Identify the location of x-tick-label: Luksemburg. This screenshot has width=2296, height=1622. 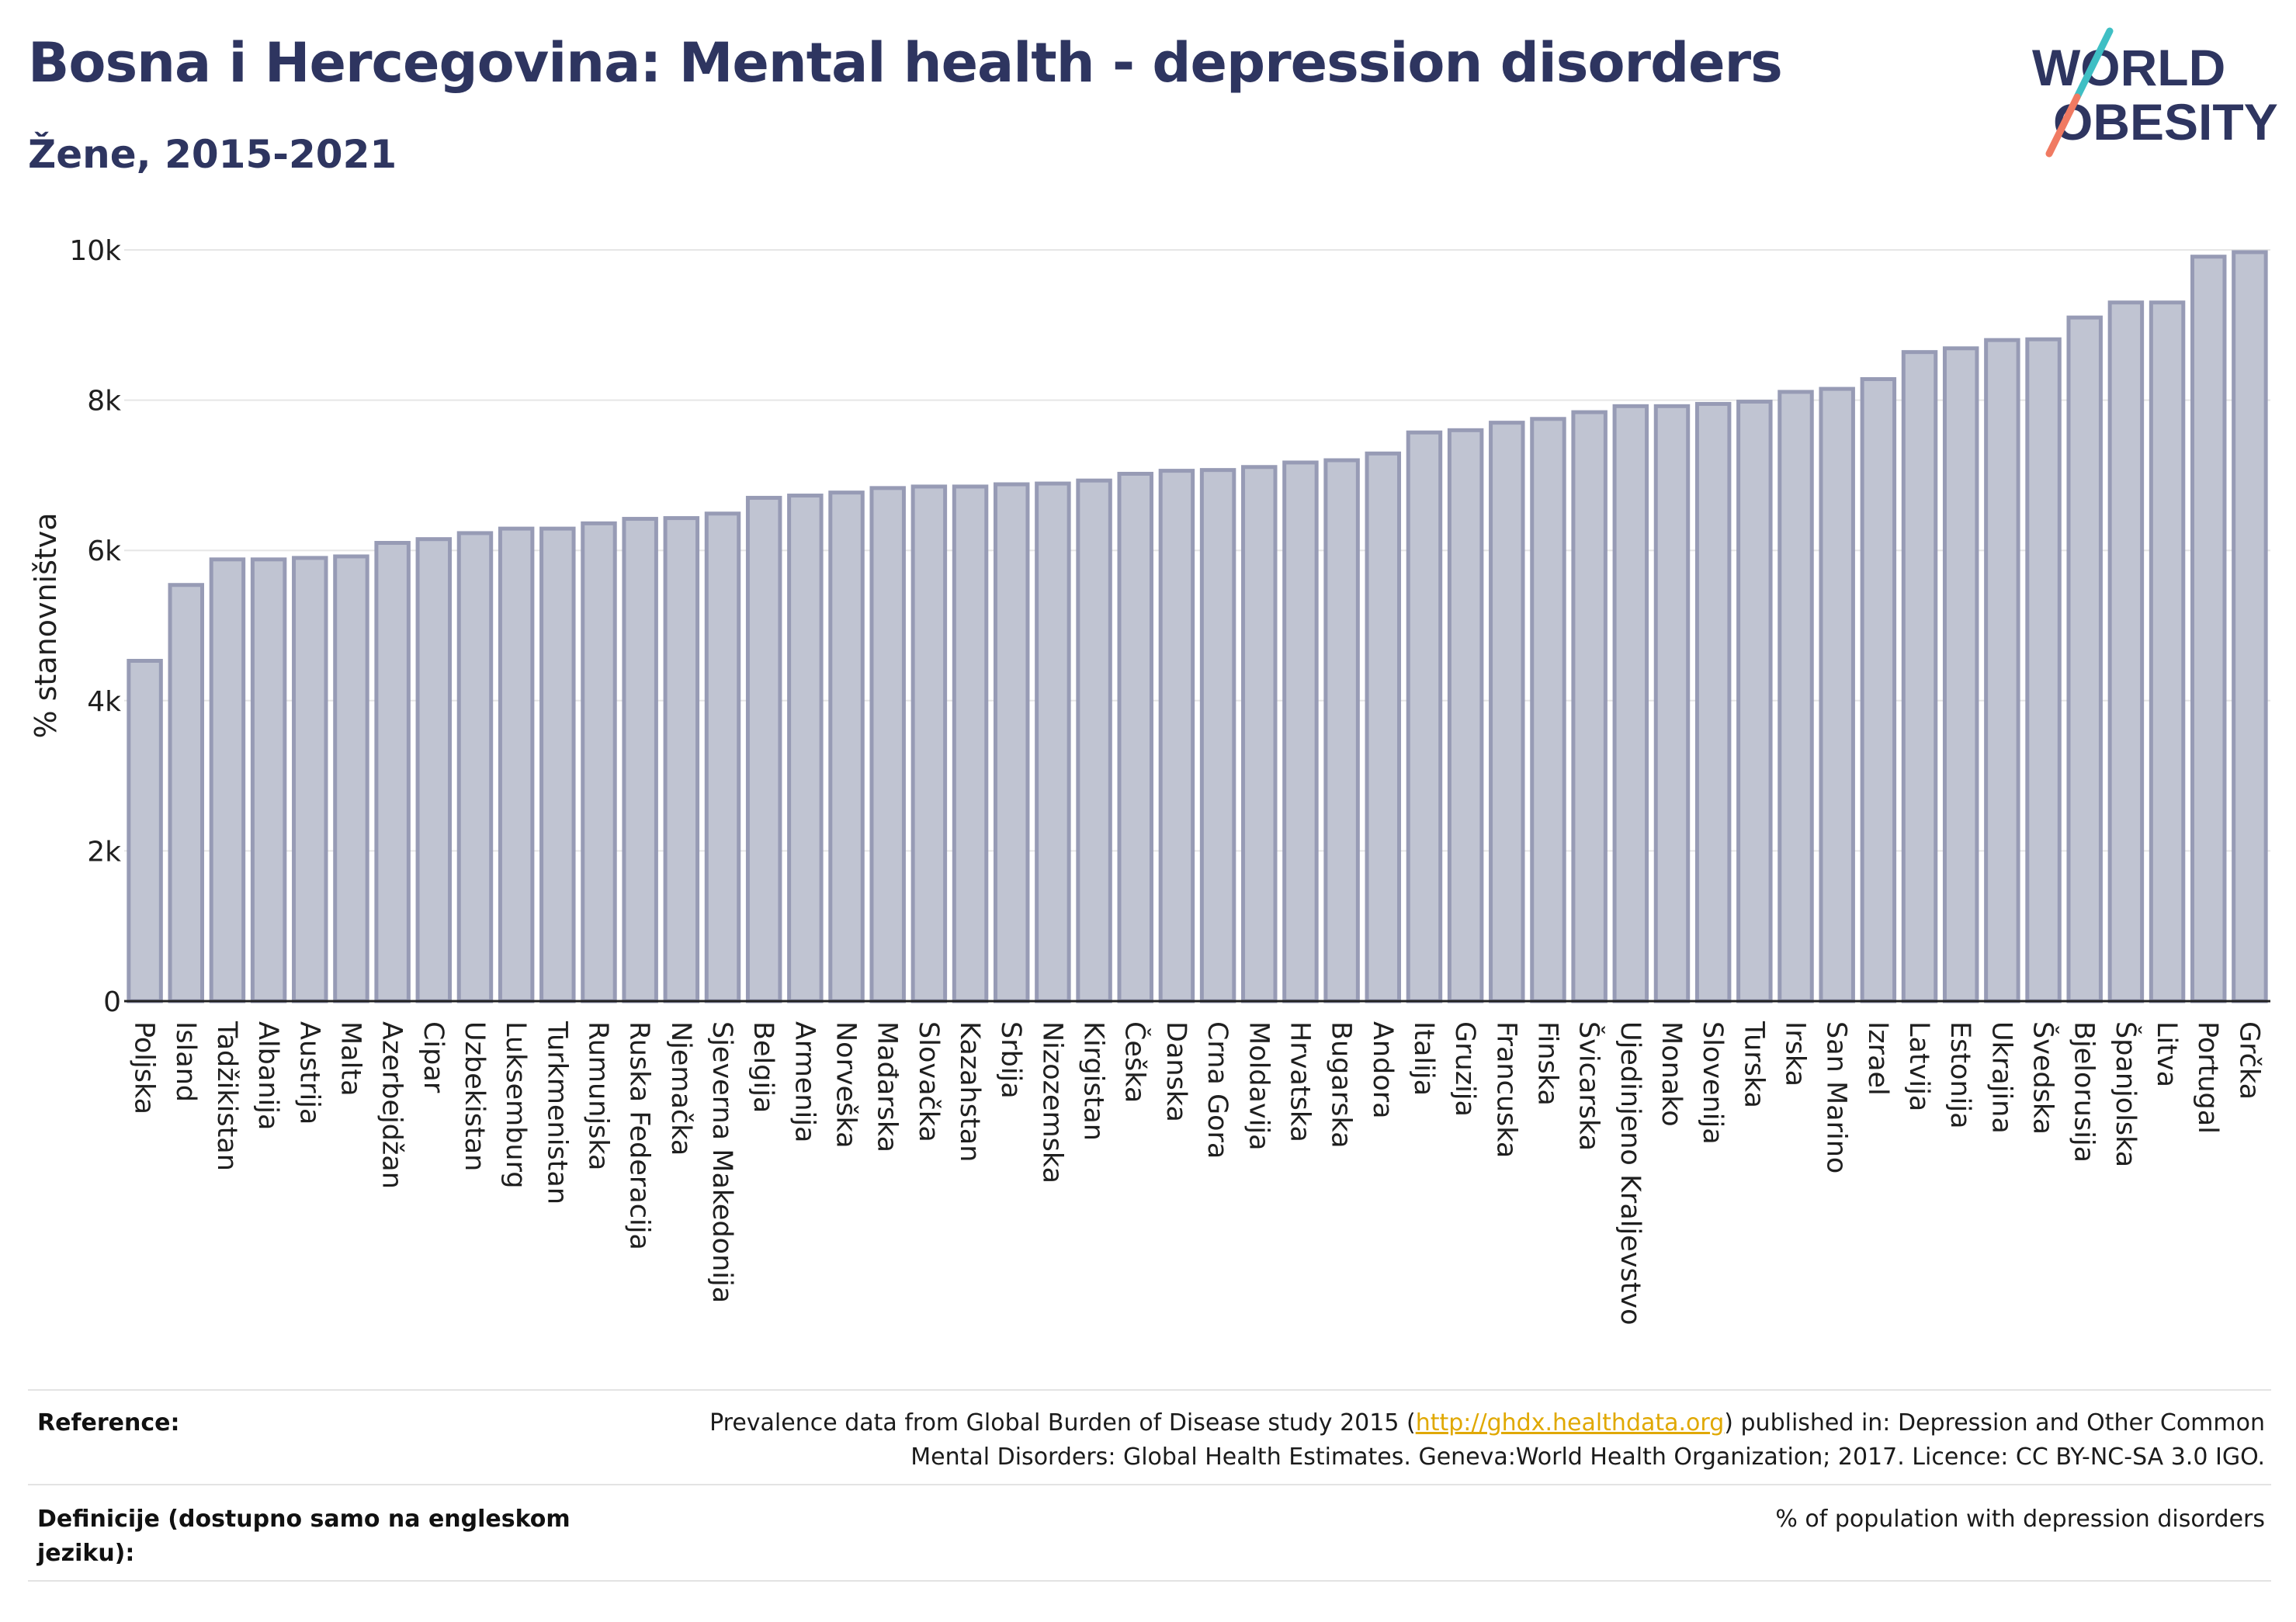
(515, 1105).